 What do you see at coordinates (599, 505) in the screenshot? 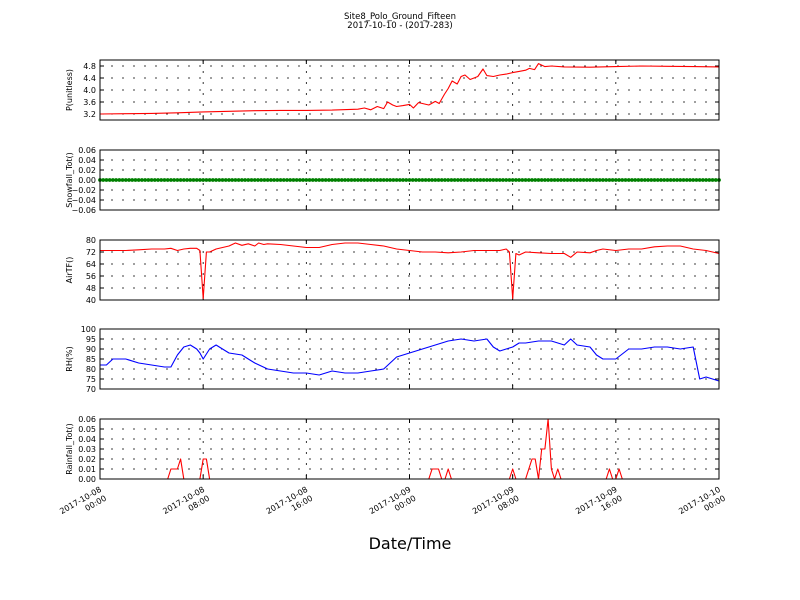
I see `x-tick-label: 2017-10-0916:00` at bounding box center [599, 505].